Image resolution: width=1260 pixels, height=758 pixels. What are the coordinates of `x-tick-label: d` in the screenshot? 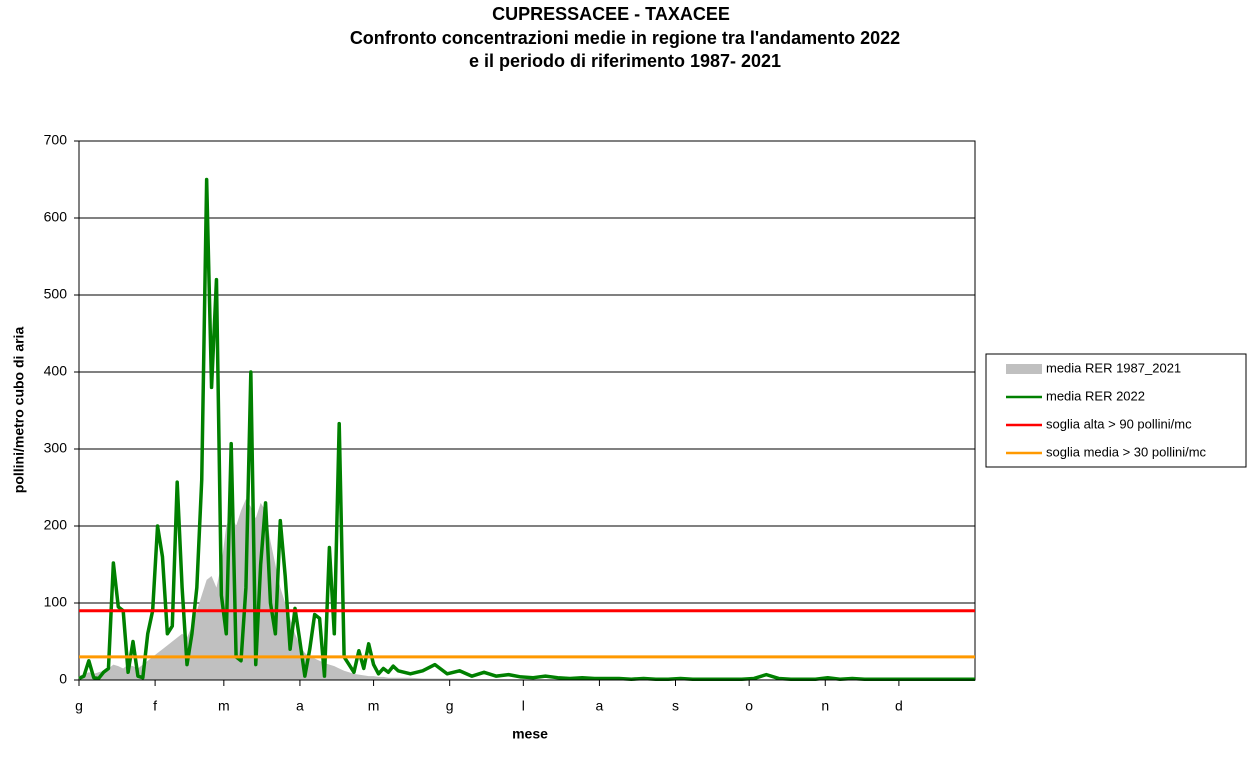 It's located at (899, 706).